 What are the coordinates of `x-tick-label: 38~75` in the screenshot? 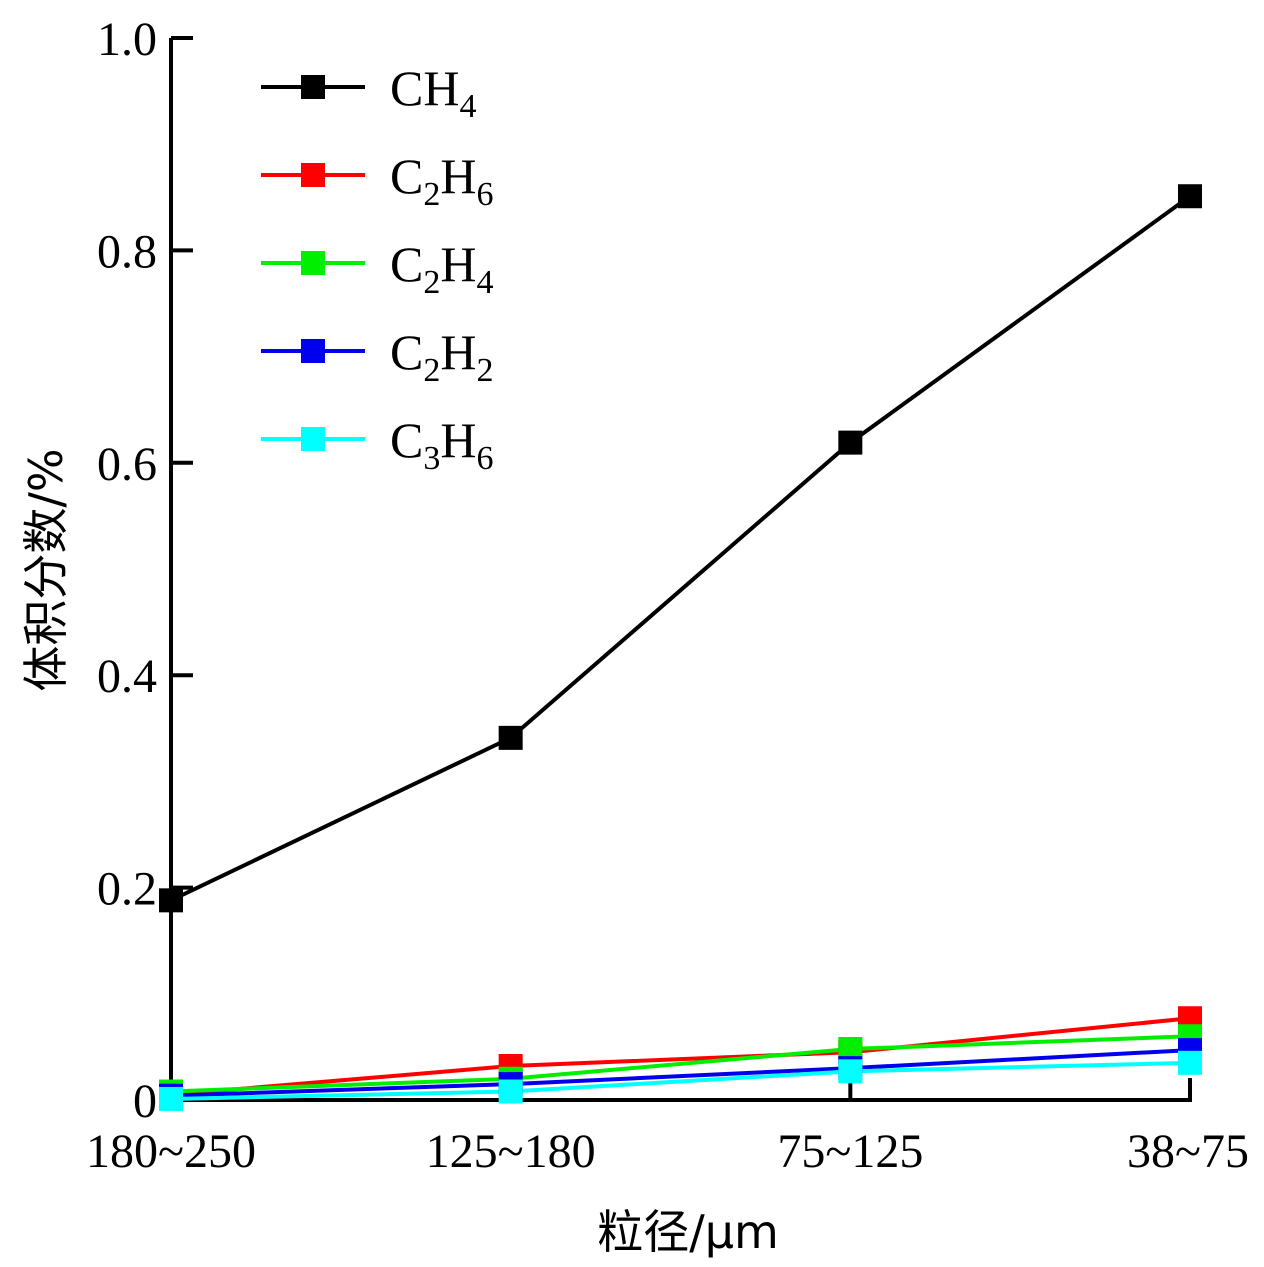 It's located at (1188, 1151).